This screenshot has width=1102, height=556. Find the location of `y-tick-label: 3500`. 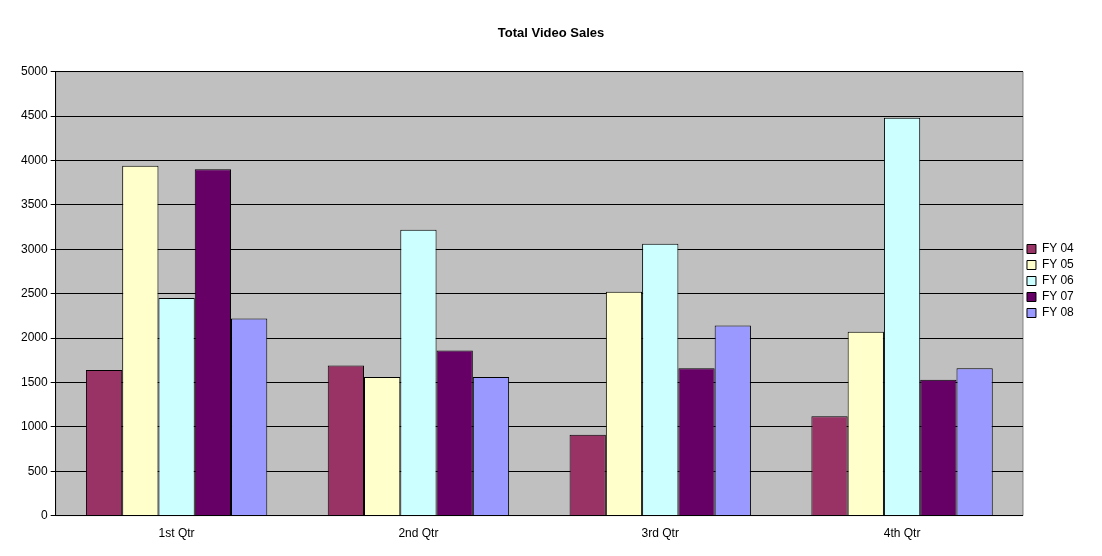

y-tick-label: 3500 is located at coordinates (34, 204).